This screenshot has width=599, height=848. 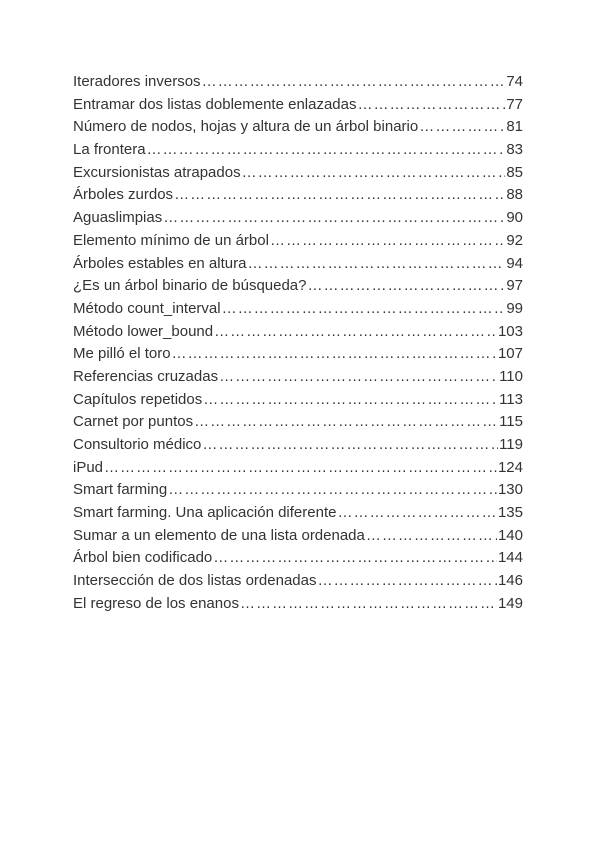 I want to click on page-number: 135, so click(x=510, y=513).